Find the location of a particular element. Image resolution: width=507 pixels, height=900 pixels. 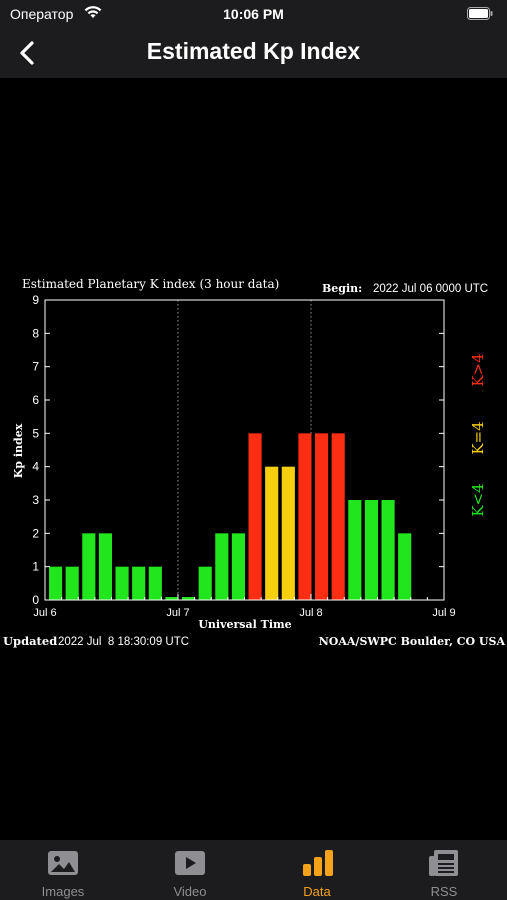

tab-bar: Images Video Data RSS is located at coordinates (253, 870).